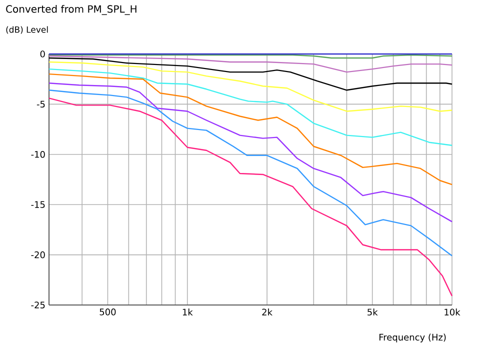 The image size is (480, 349). I want to click on y-tick-label: -25, so click(38, 305).